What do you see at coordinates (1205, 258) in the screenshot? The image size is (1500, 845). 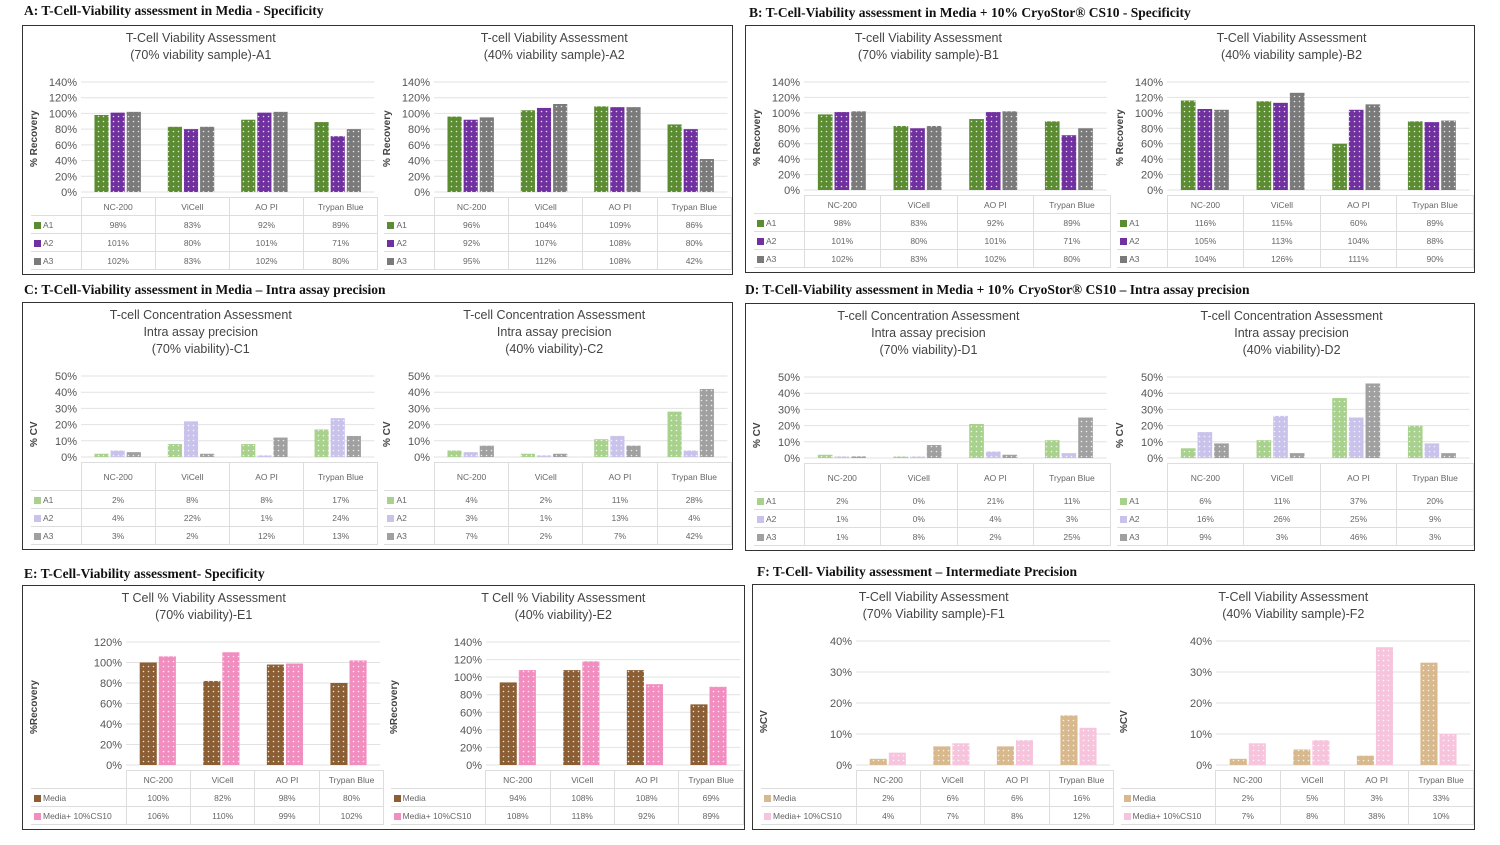 I see `value-cell: 104%` at bounding box center [1205, 258].